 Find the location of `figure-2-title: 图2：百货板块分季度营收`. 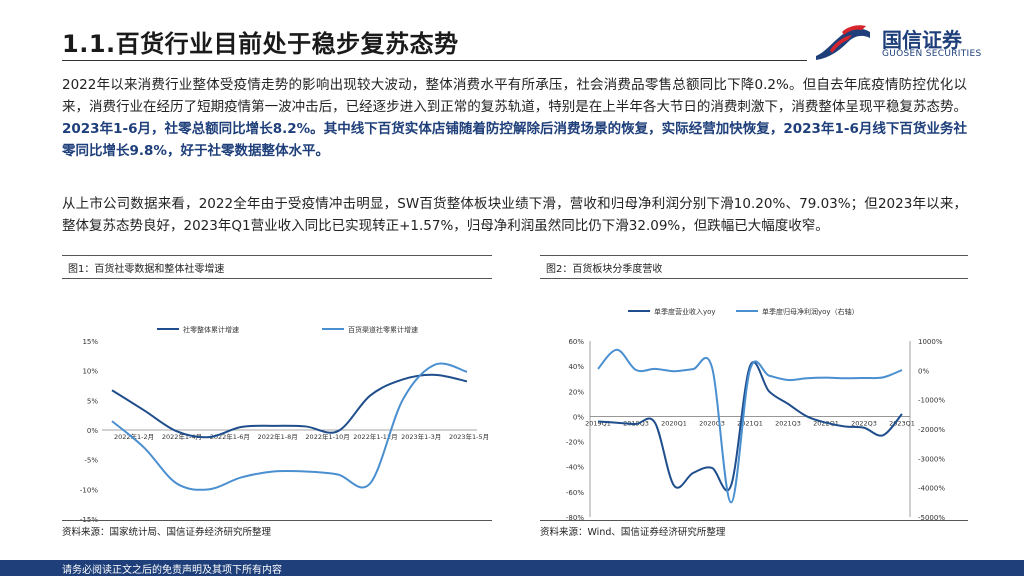

figure-2-title: 图2：百货板块分季度营收 is located at coordinates (754, 267).